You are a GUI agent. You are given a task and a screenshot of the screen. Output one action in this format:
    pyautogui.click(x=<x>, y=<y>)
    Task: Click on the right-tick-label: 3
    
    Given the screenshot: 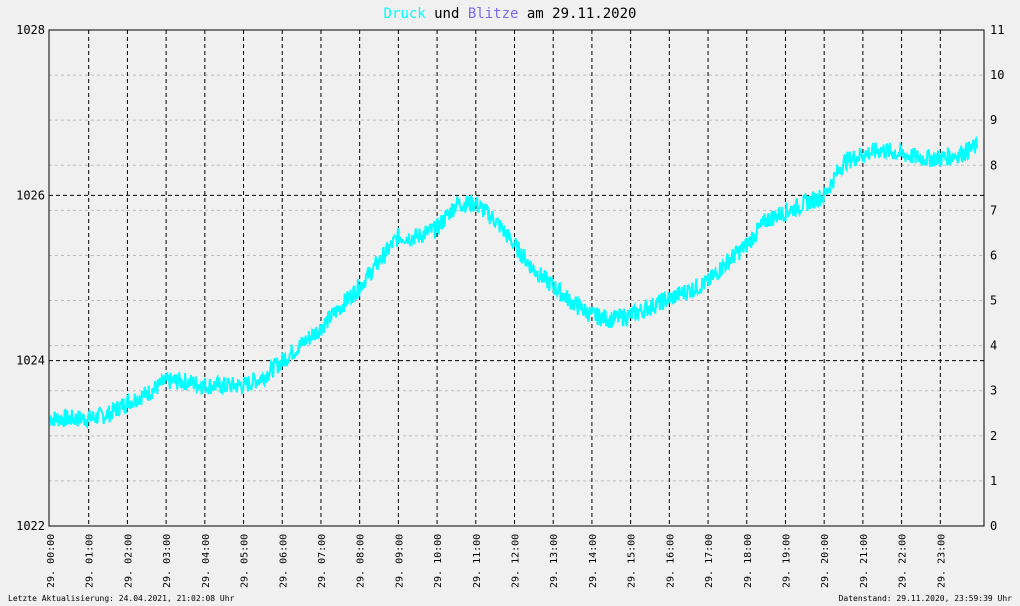 What is the action you would take?
    pyautogui.click(x=993, y=391)
    